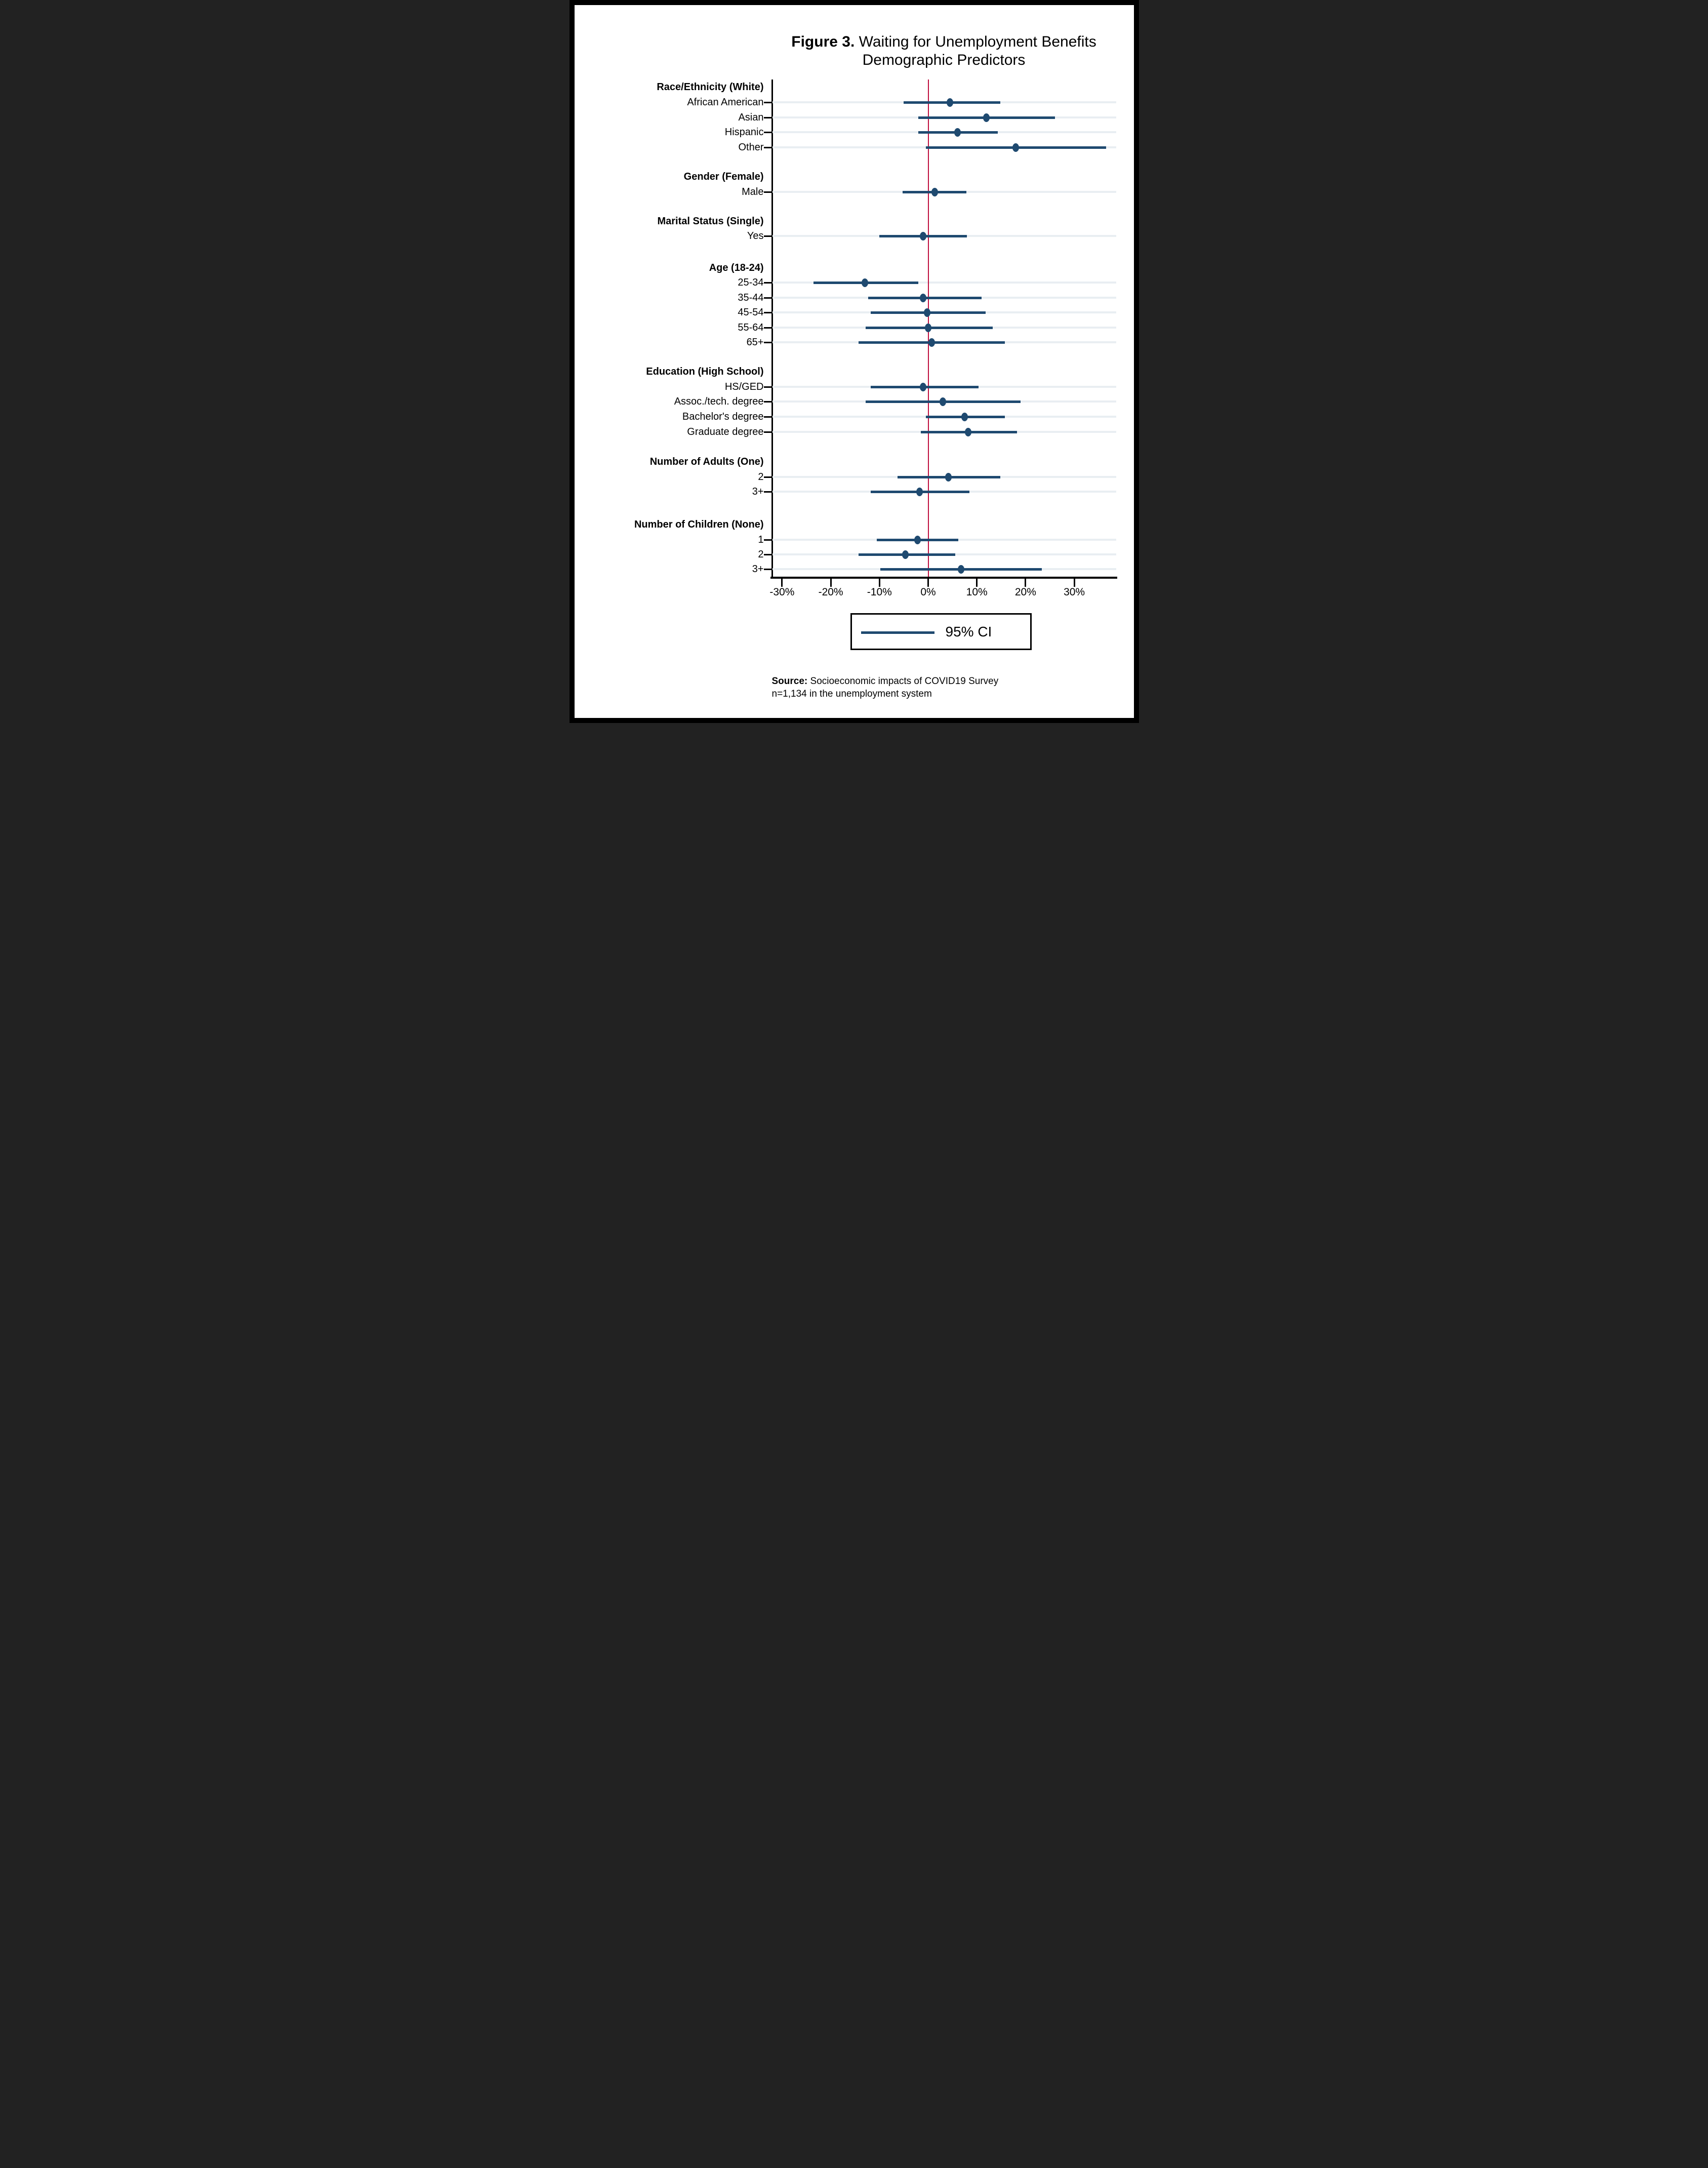  Describe the element at coordinates (719, 401) in the screenshot. I see `row-label: Assoc./tech. degree` at that location.